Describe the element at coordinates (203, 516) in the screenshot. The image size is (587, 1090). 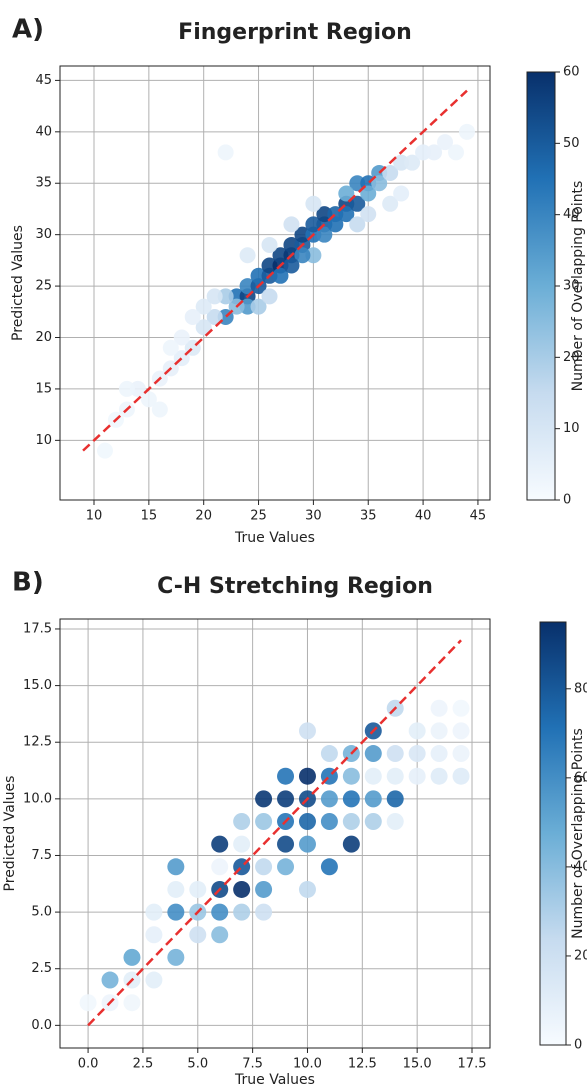
I see `x-tick-label: 20` at that location.